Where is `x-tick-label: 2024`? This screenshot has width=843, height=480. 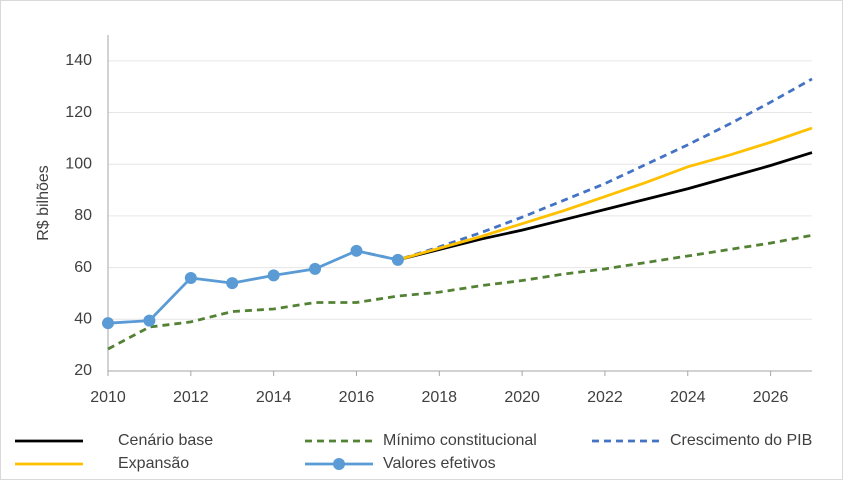
x-tick-label: 2024 is located at coordinates (688, 397).